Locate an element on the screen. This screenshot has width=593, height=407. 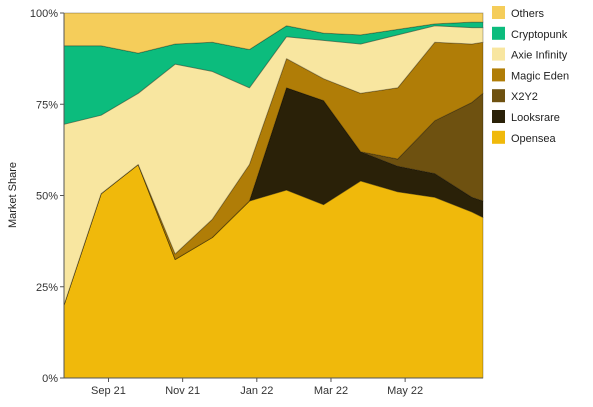
legend-swatch-axie-infinity is located at coordinates (498, 54).